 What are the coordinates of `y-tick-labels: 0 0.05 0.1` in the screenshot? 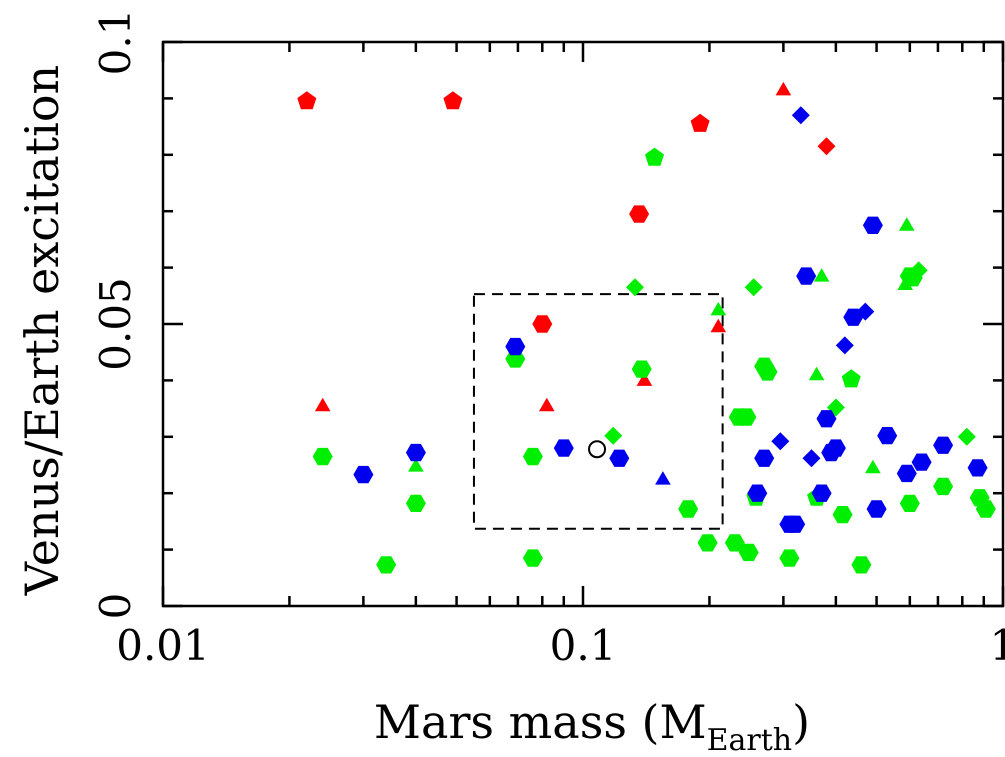 It's located at (115, 314).